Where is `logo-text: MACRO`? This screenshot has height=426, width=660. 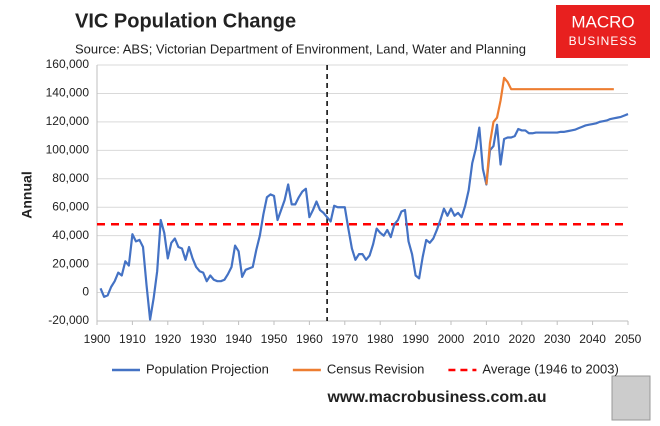 logo-text: MACRO is located at coordinates (602, 21).